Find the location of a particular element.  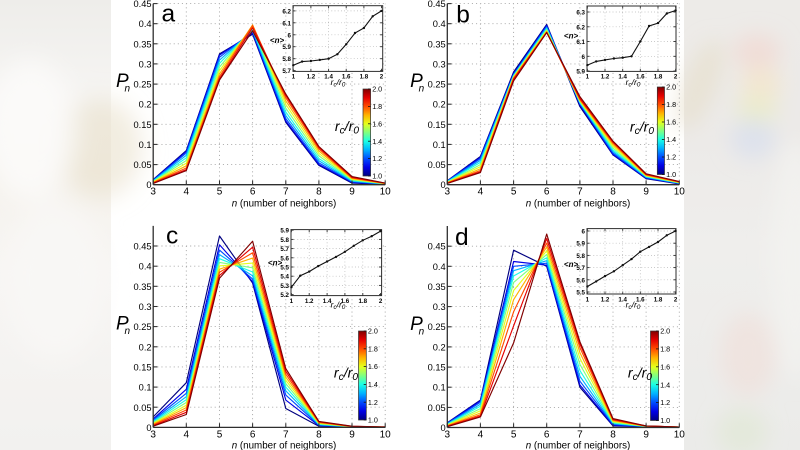

svg-text: P is located at coordinates (122, 324).